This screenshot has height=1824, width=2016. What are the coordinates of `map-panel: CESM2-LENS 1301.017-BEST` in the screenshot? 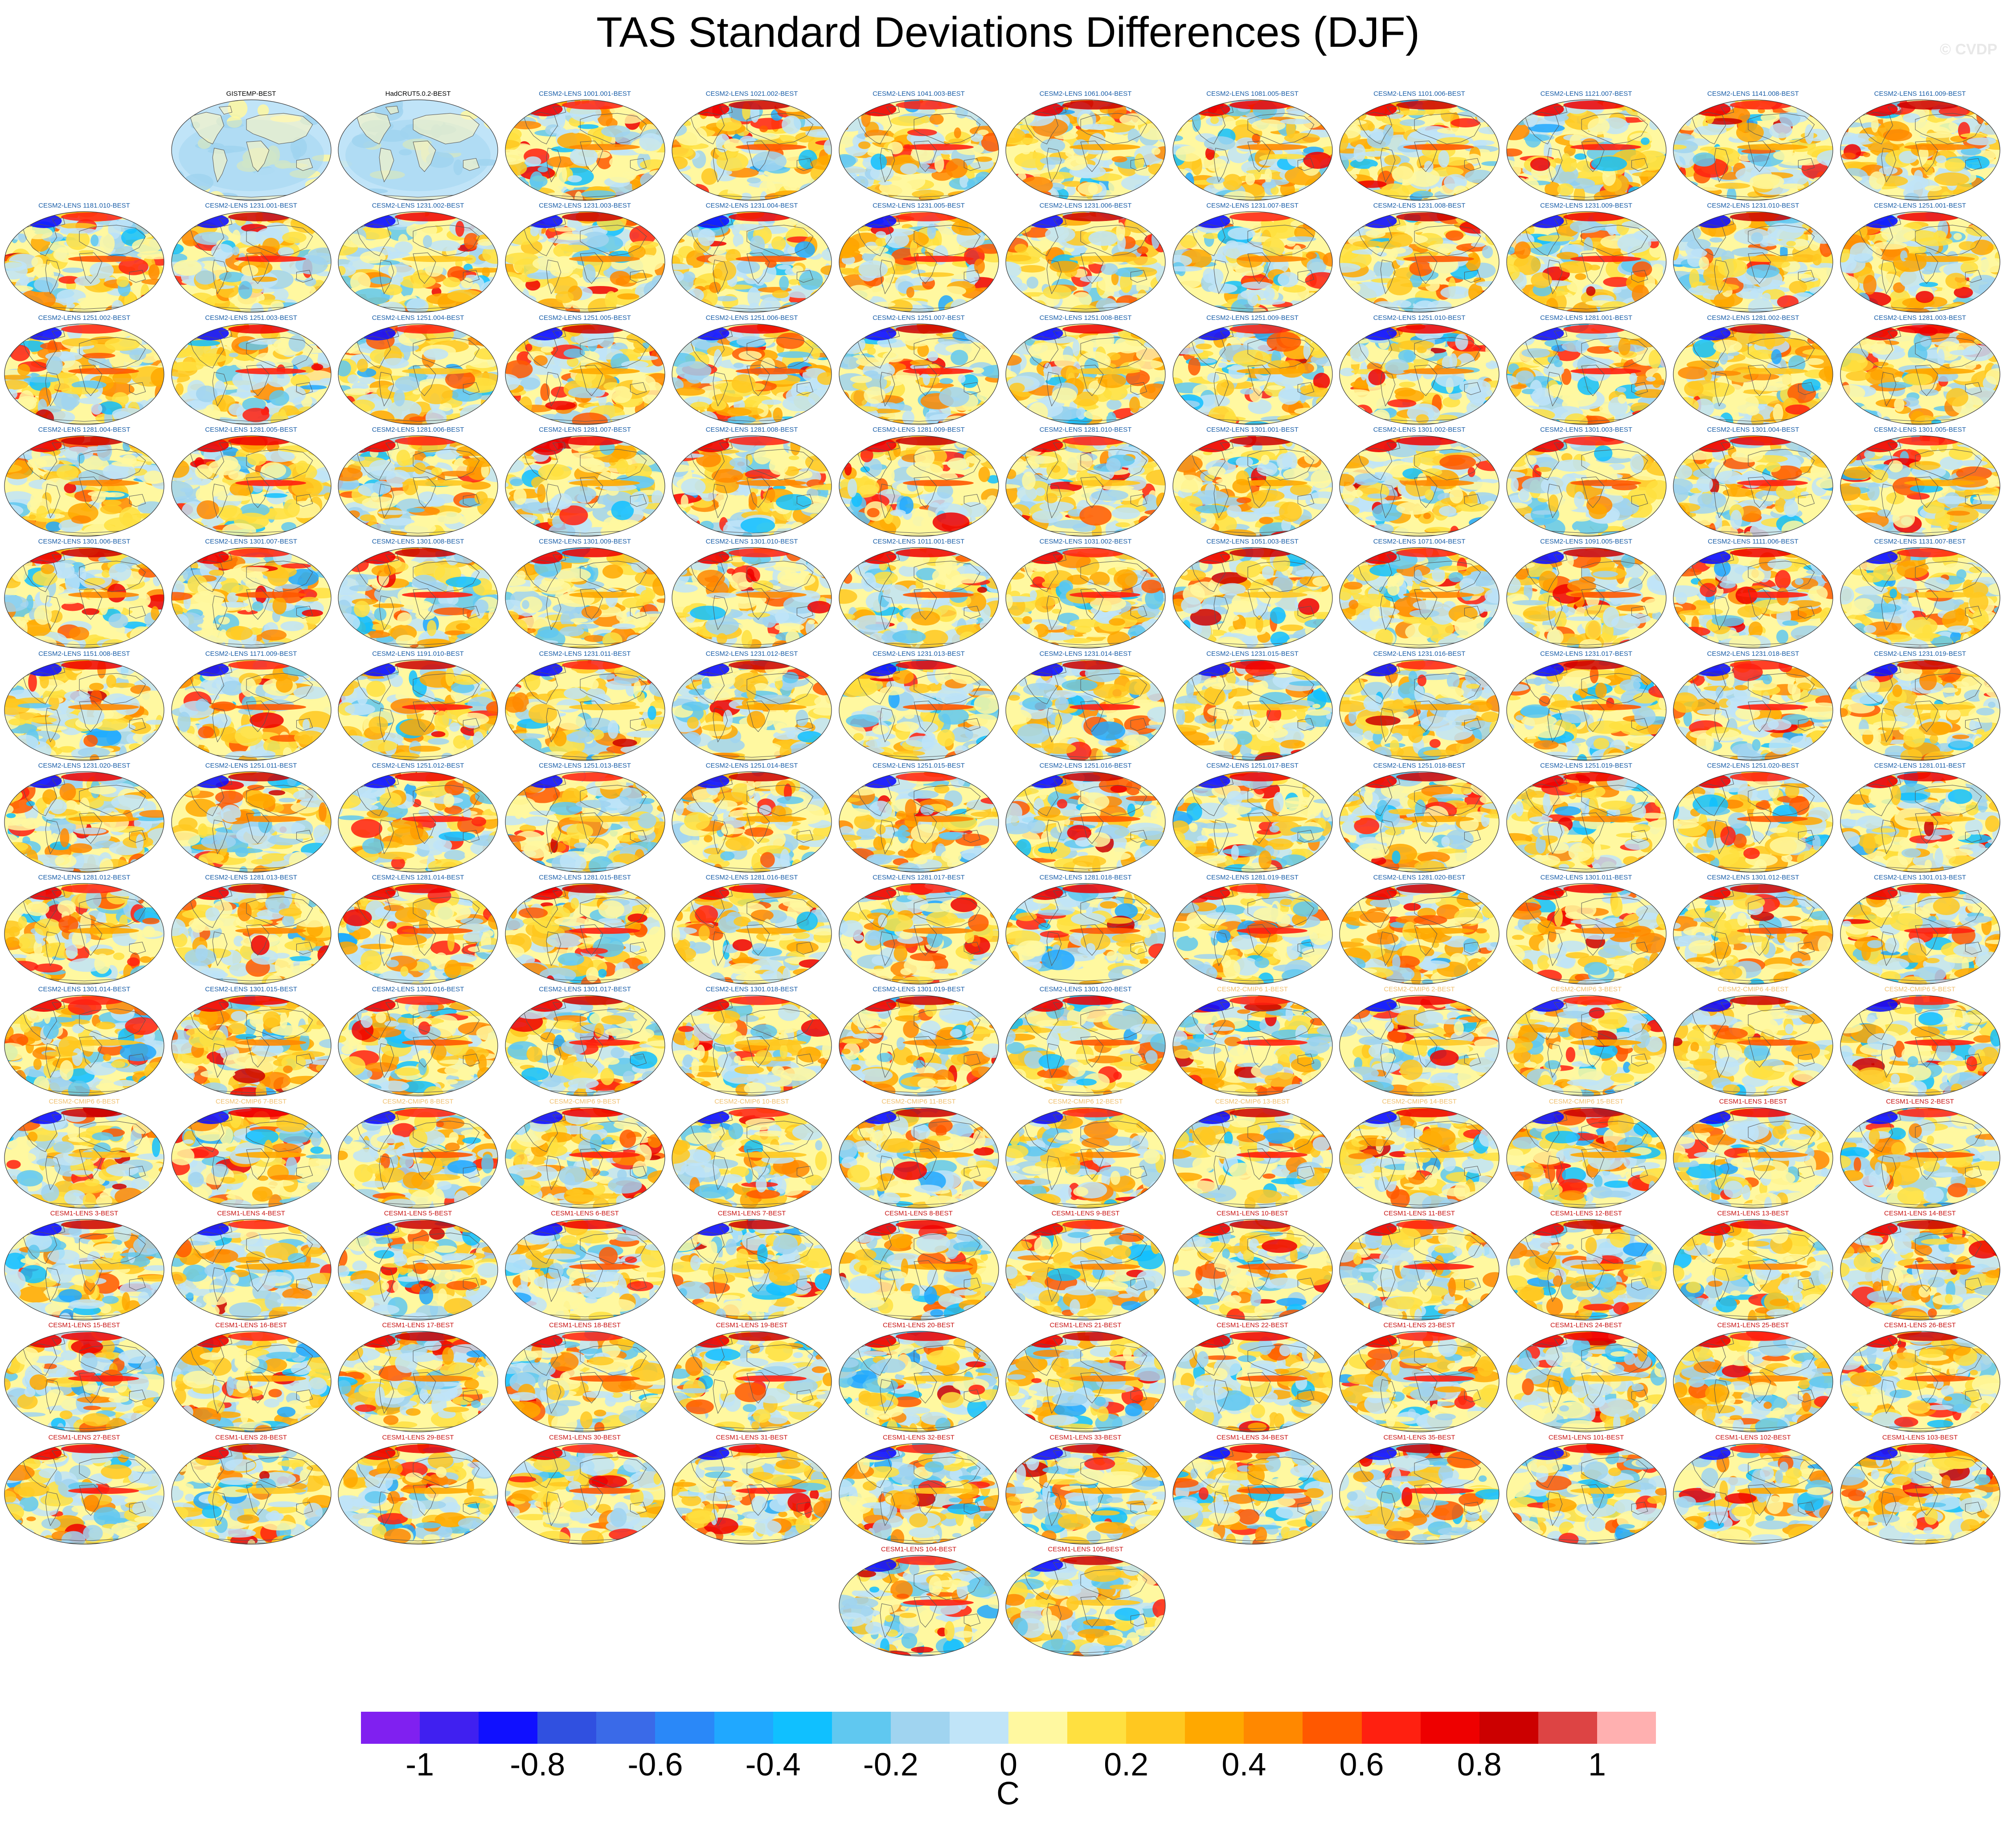 It's located at (585, 1042).